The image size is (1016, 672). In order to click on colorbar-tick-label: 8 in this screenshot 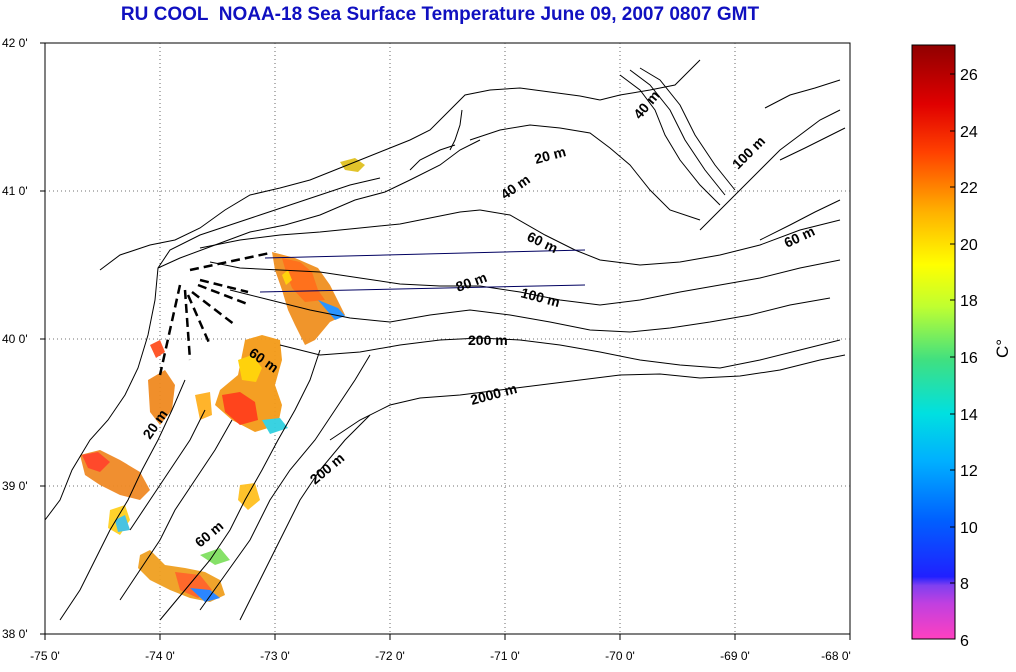, I will do `click(964, 584)`.